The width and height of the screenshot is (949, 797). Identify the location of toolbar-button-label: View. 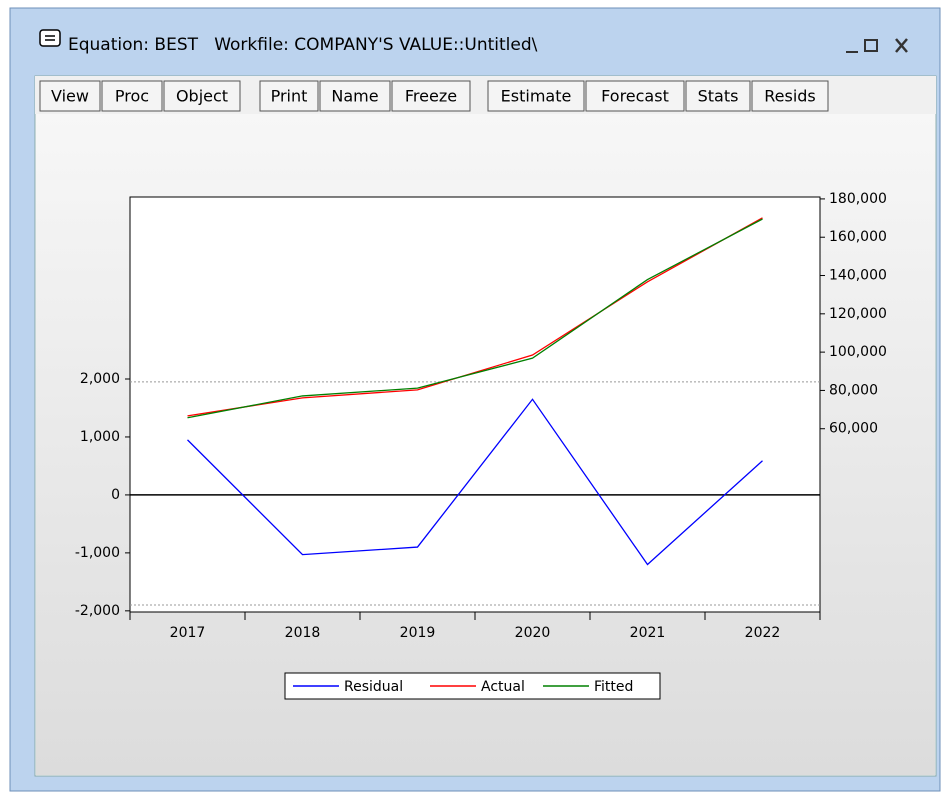
(70, 96).